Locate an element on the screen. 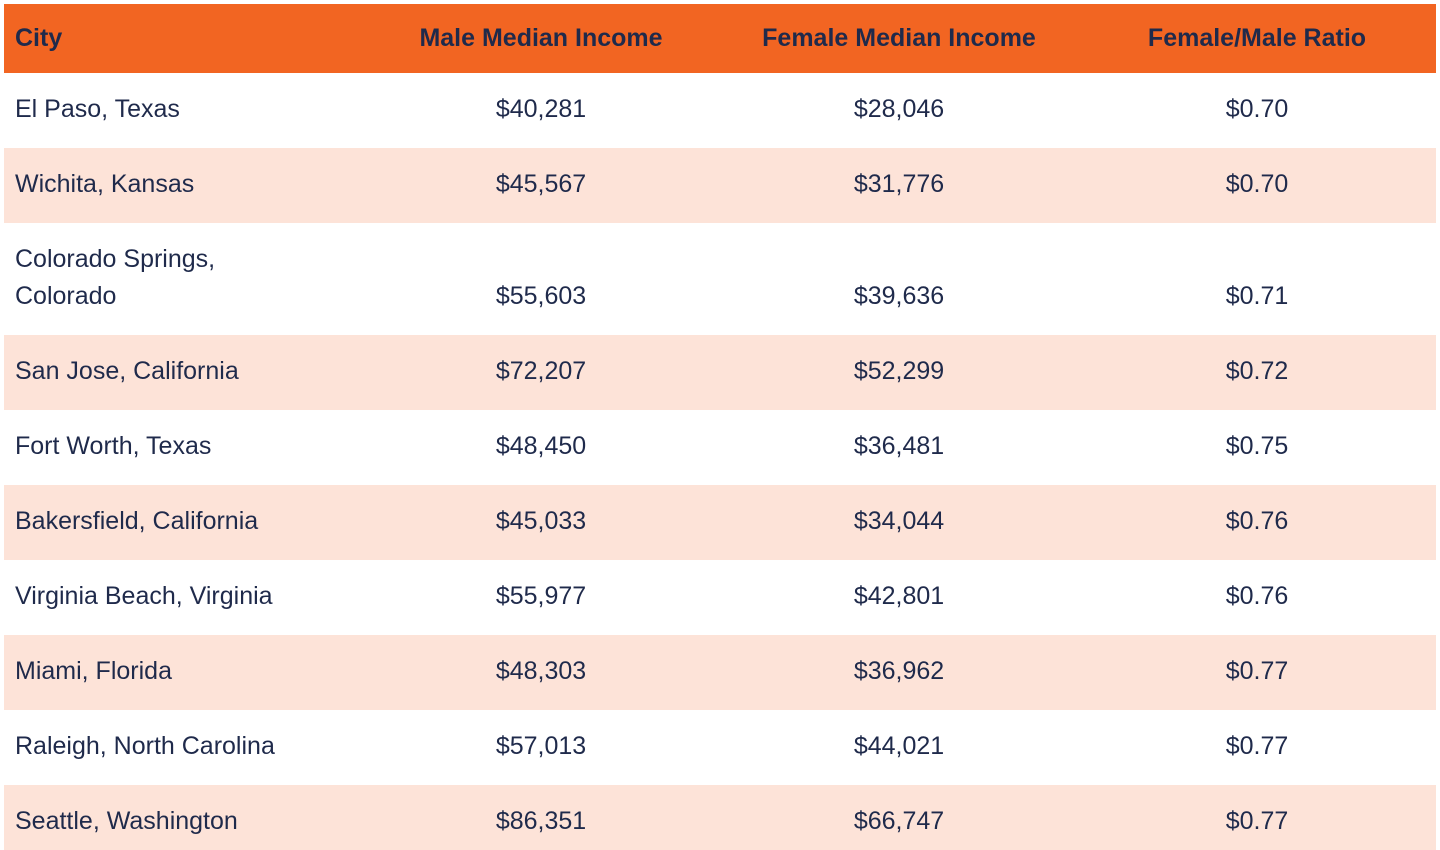 The height and width of the screenshot is (850, 1440). table-row: Miami, Florida $48,303 $36,962 $0.77 is located at coordinates (720, 672).